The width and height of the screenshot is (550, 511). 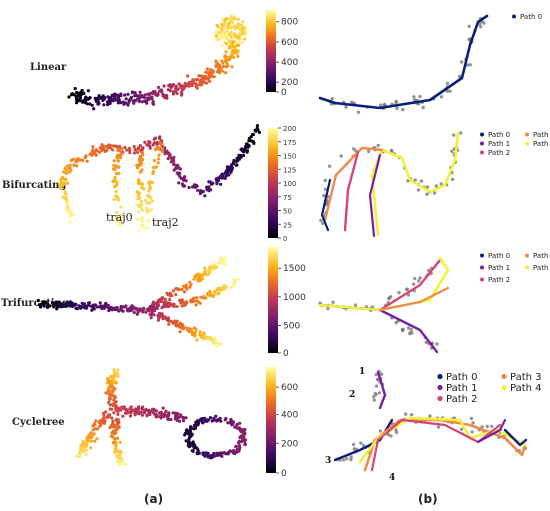 I want to click on colorbar-tick-label: 400, so click(x=289, y=63).